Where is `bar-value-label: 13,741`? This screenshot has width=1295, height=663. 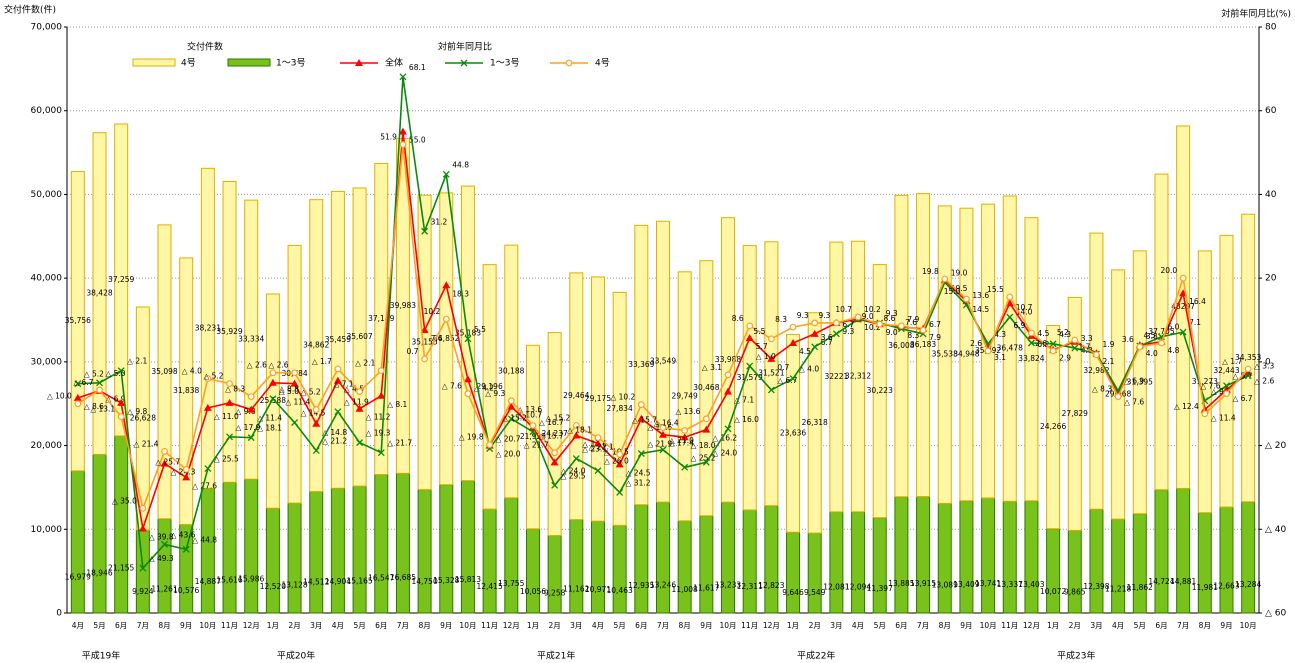
bar-value-label: 13,741 is located at coordinates (988, 583).